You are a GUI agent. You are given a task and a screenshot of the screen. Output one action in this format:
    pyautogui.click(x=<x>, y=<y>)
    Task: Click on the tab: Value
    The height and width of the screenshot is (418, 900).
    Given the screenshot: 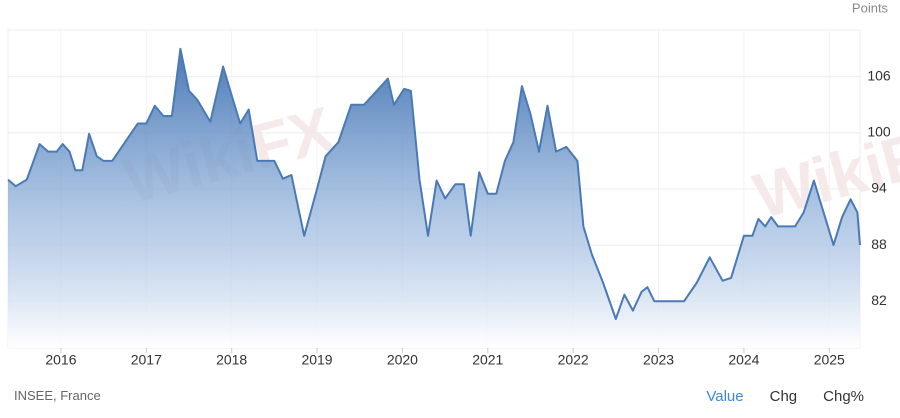 What is the action you would take?
    pyautogui.click(x=725, y=396)
    